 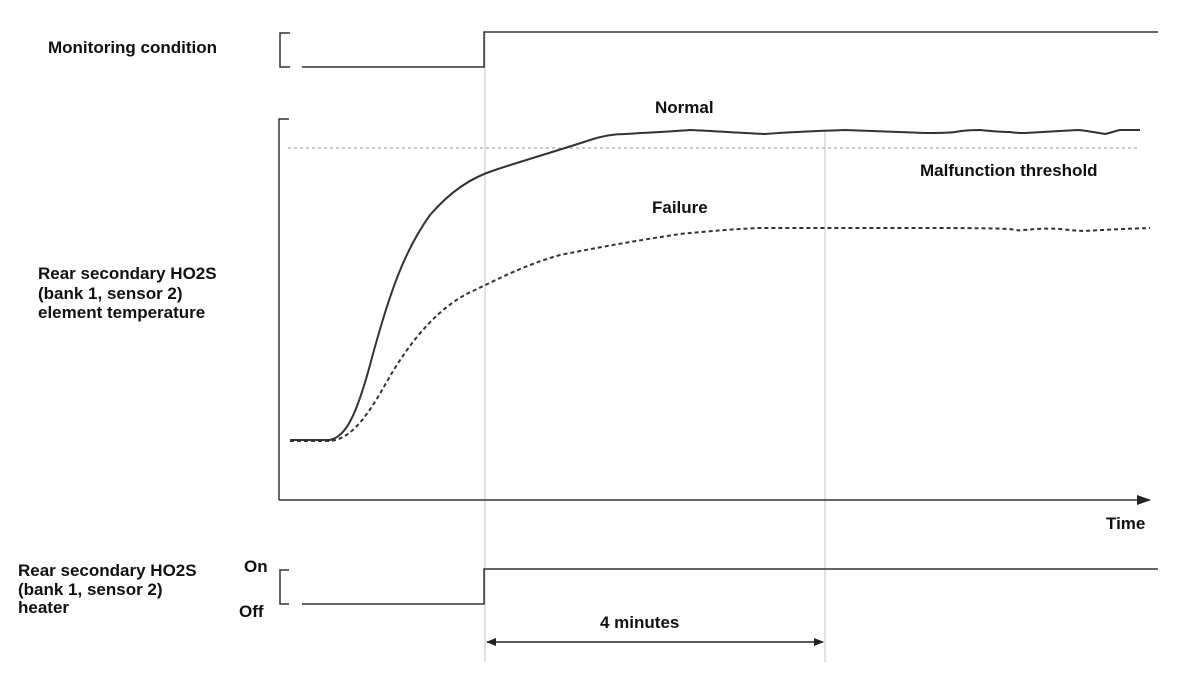 I want to click on normal-label: Normal, so click(x=684, y=107).